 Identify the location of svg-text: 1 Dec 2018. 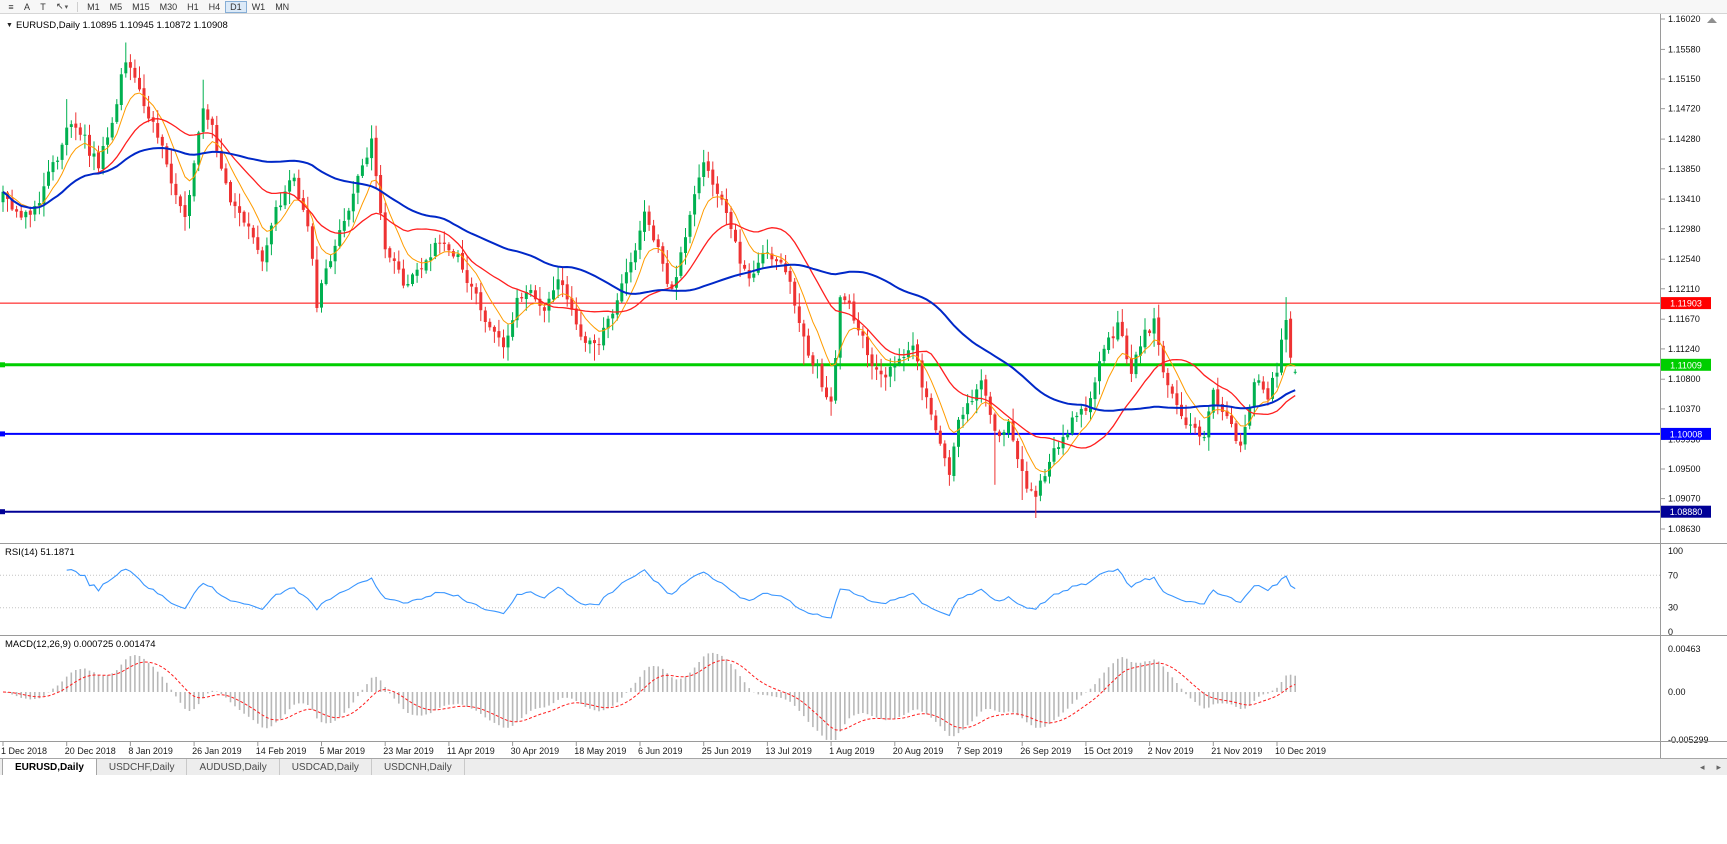
(24, 751).